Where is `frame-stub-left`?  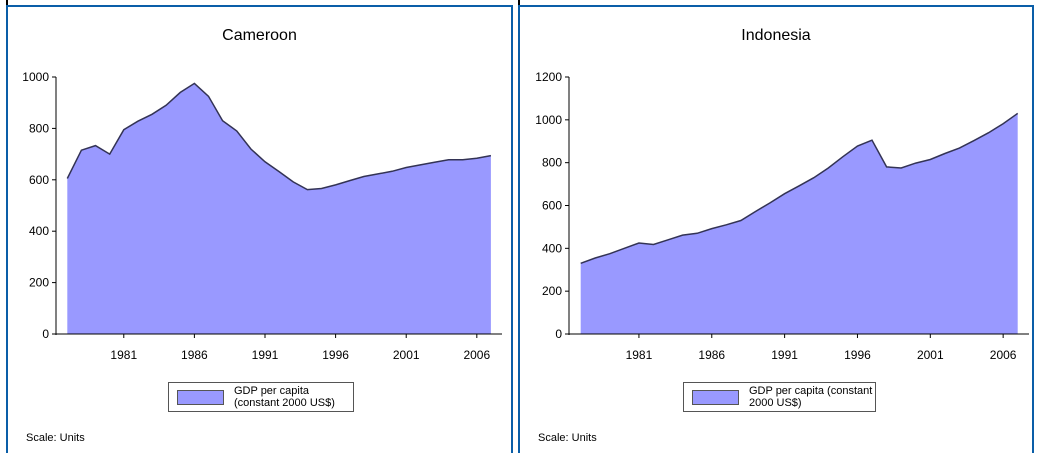
frame-stub-left is located at coordinates (7, 2).